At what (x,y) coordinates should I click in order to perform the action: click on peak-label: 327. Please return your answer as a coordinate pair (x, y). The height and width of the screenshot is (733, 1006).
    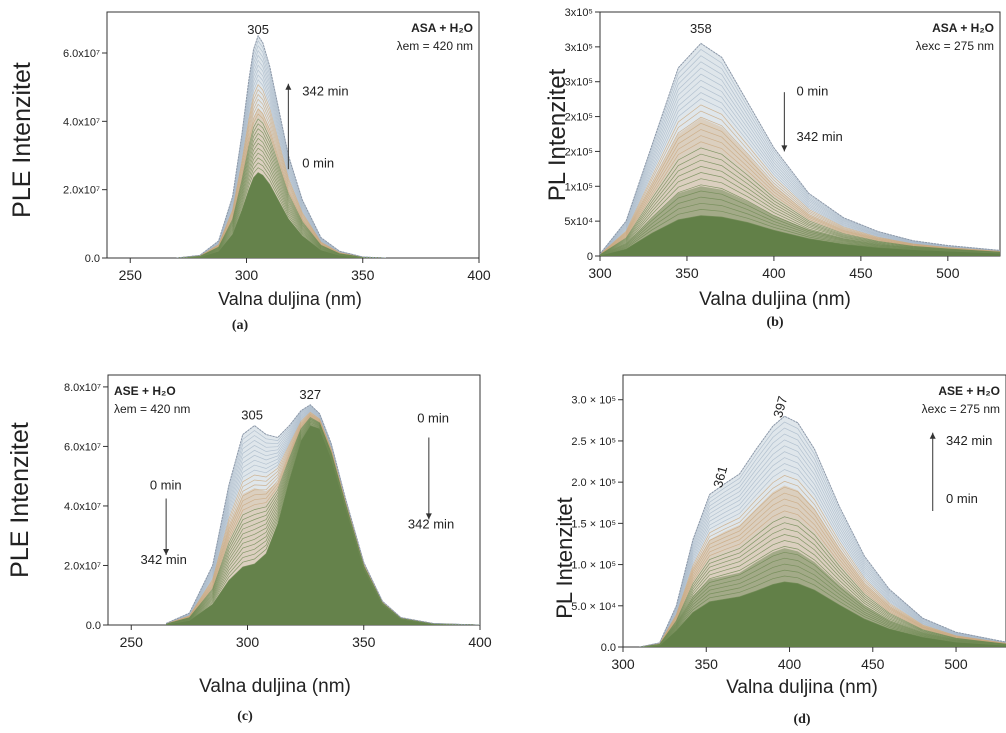
    Looking at the image, I should click on (310, 394).